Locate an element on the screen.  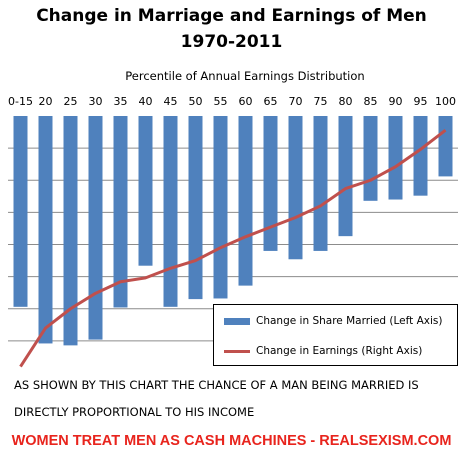
x-tick-label: 65 is located at coordinates (271, 101).